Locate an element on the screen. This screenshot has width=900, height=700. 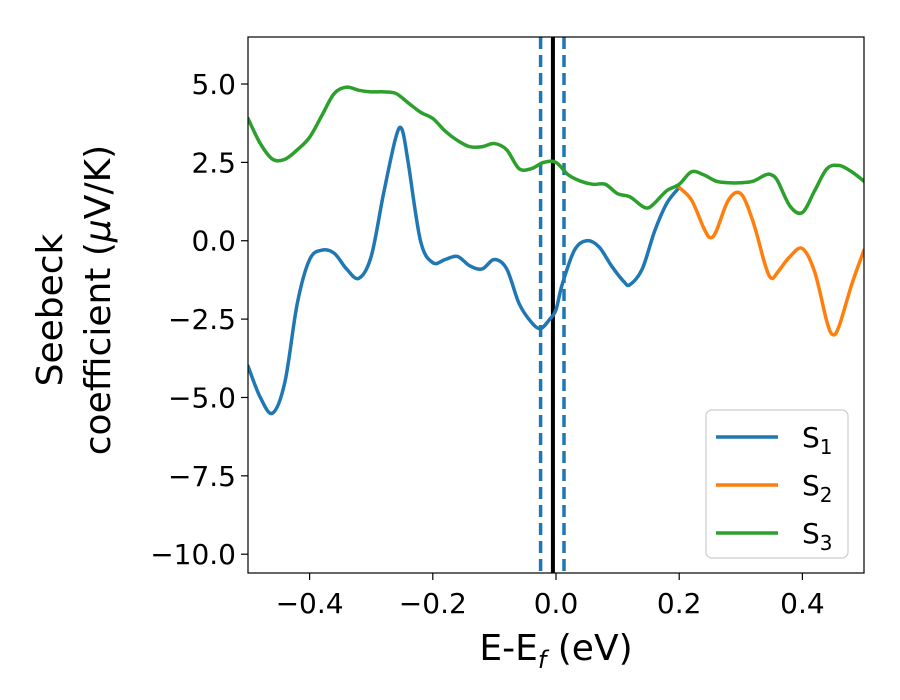
y-tick-label: 5.0 is located at coordinates (213, 84).